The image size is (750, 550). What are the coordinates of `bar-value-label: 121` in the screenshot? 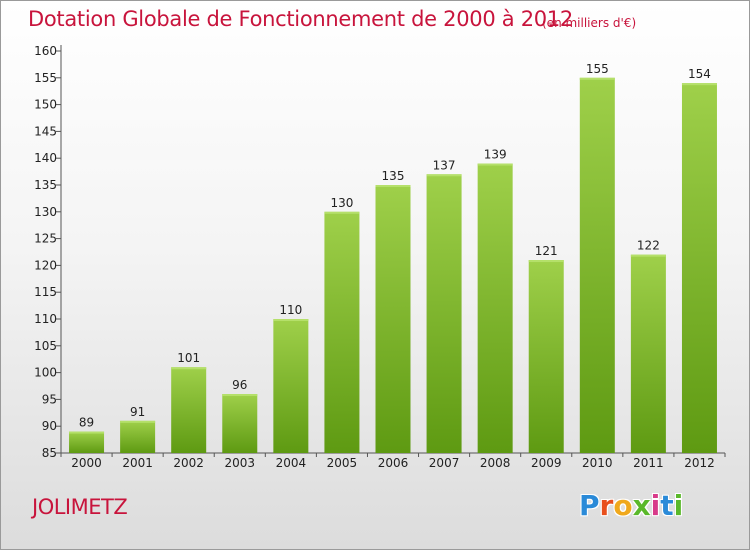 It's located at (546, 251).